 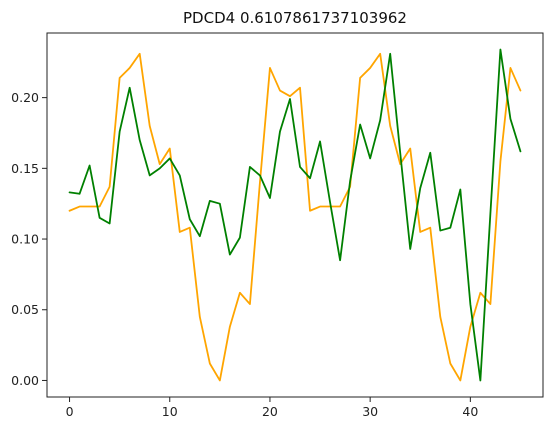 What do you see at coordinates (25, 309) in the screenshot?
I see `y-tick-label: 0.05` at bounding box center [25, 309].